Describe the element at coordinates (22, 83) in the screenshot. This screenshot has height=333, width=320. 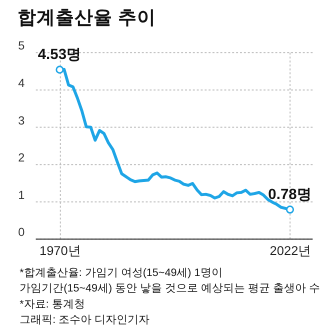
I see `y-tick-label: 4` at that location.